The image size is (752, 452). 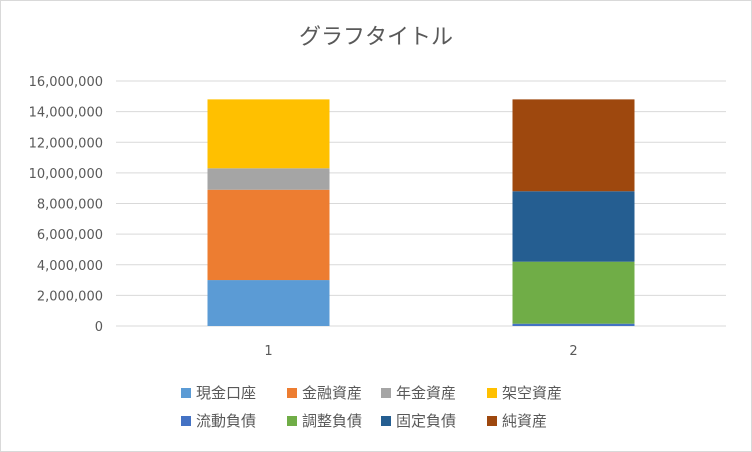 What do you see at coordinates (426, 393) in the screenshot?
I see `legend-label: 年金資産` at bounding box center [426, 393].